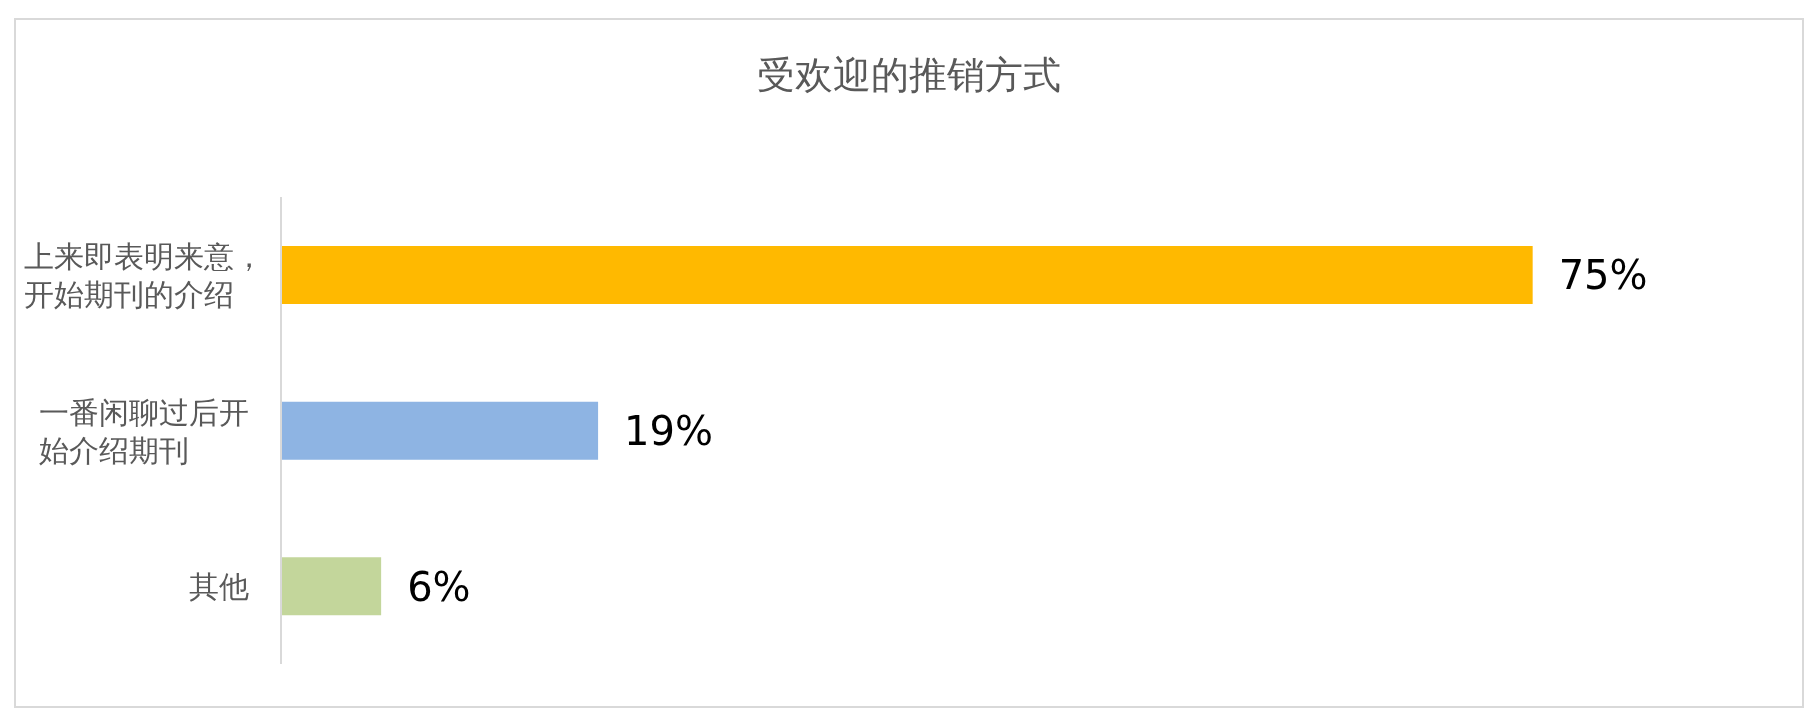 This screenshot has height=726, width=1818. What do you see at coordinates (144, 275) in the screenshot?
I see `y-tick-label: 上来即表明来意，开始期刊的介绍` at bounding box center [144, 275].